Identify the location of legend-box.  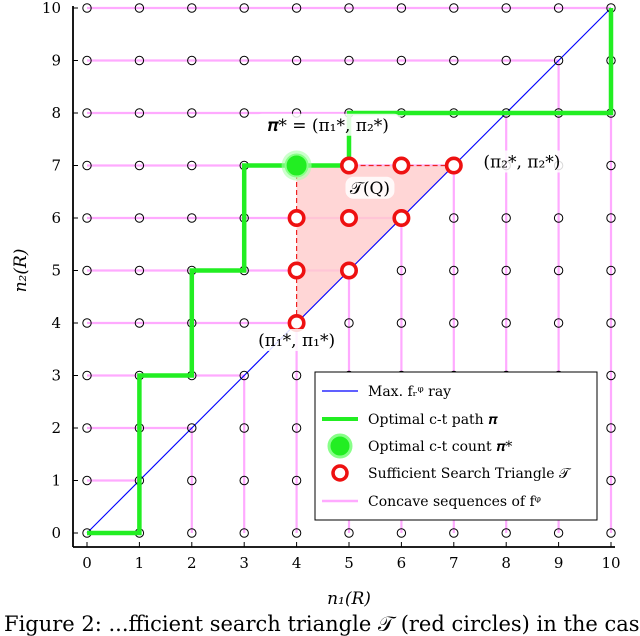
(456, 446).